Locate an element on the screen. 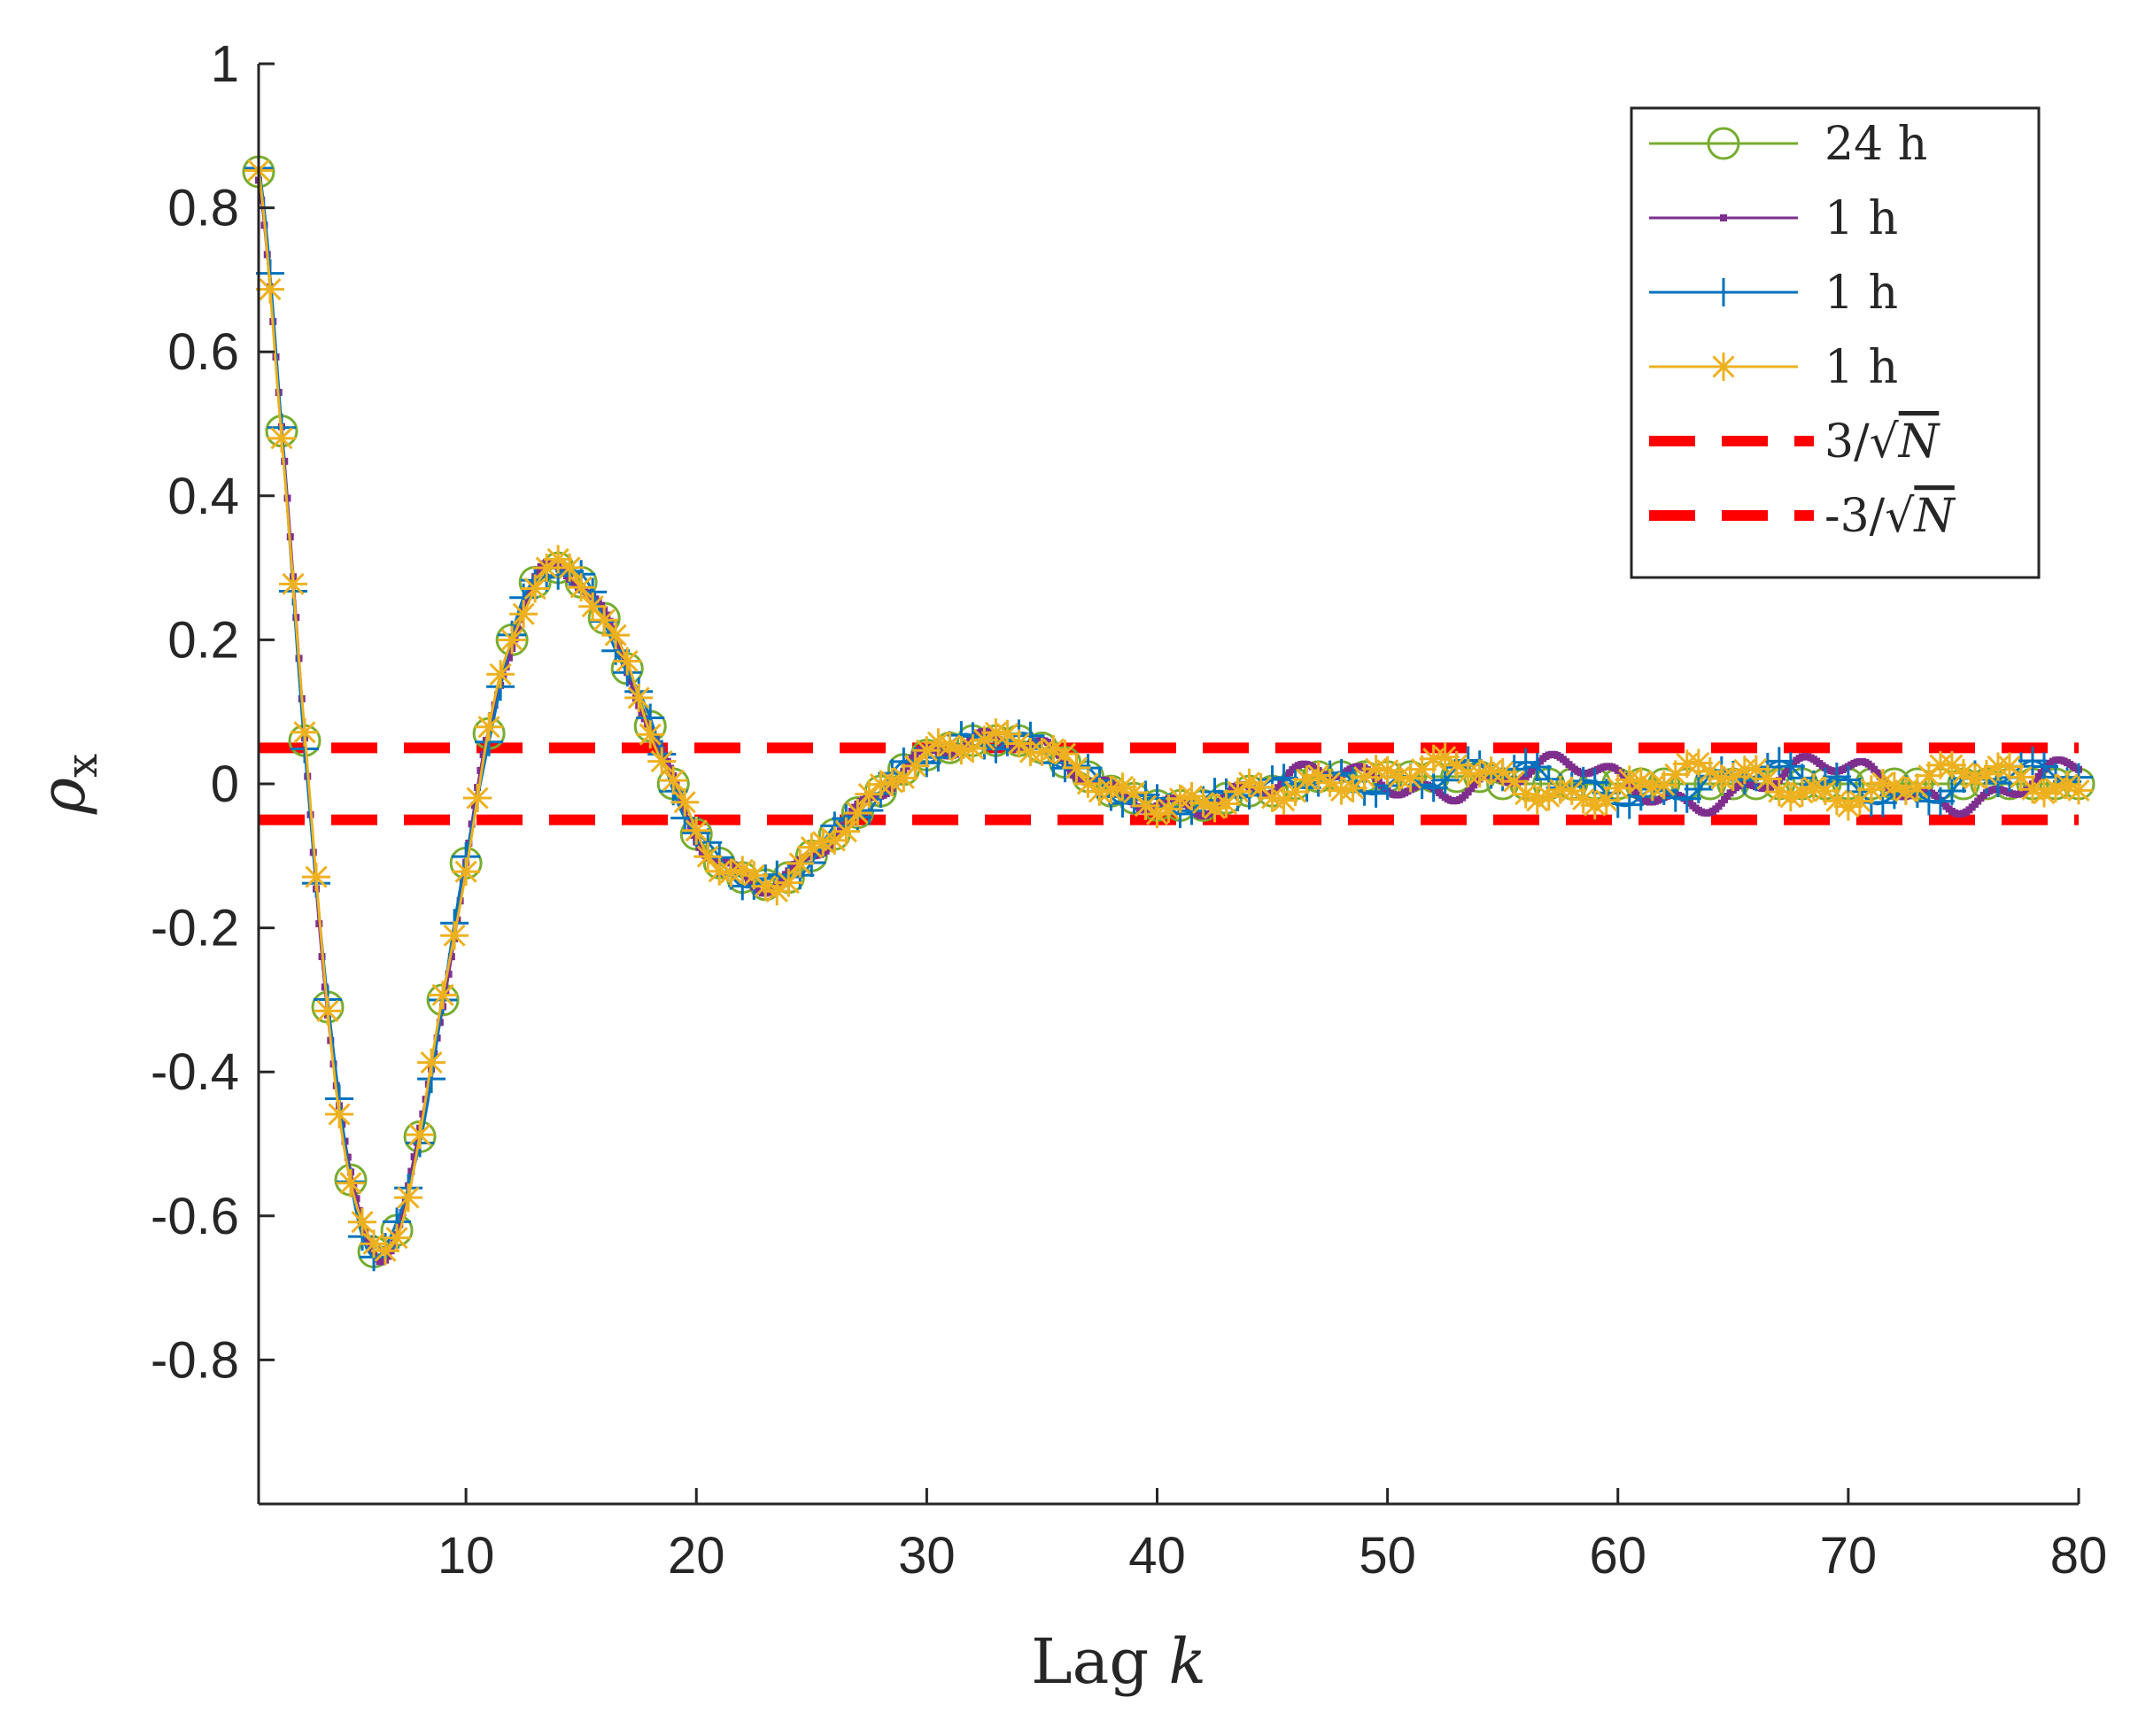  x-tick-label: 10 is located at coordinates (466, 1556).